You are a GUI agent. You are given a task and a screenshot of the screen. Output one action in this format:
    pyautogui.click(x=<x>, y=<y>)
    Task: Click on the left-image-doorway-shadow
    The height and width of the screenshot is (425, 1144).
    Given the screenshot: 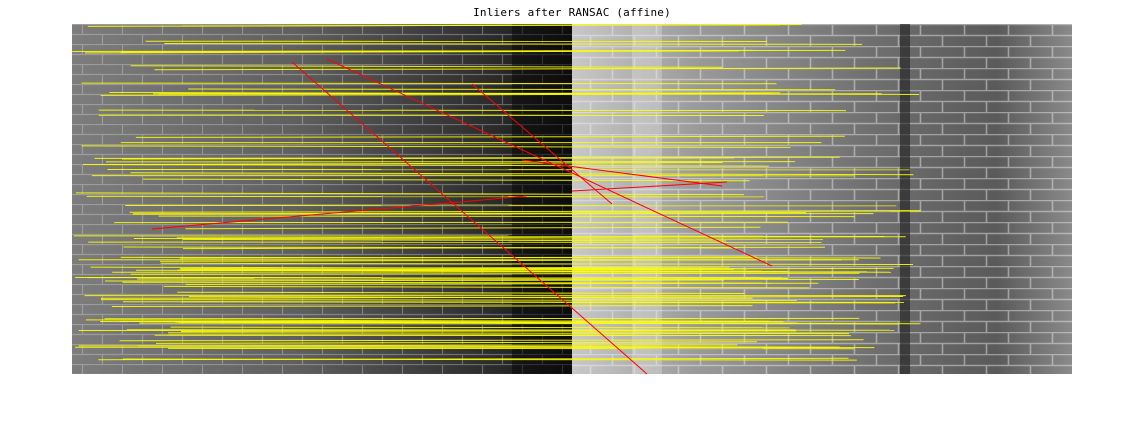 What is the action you would take?
    pyautogui.click(x=542, y=199)
    